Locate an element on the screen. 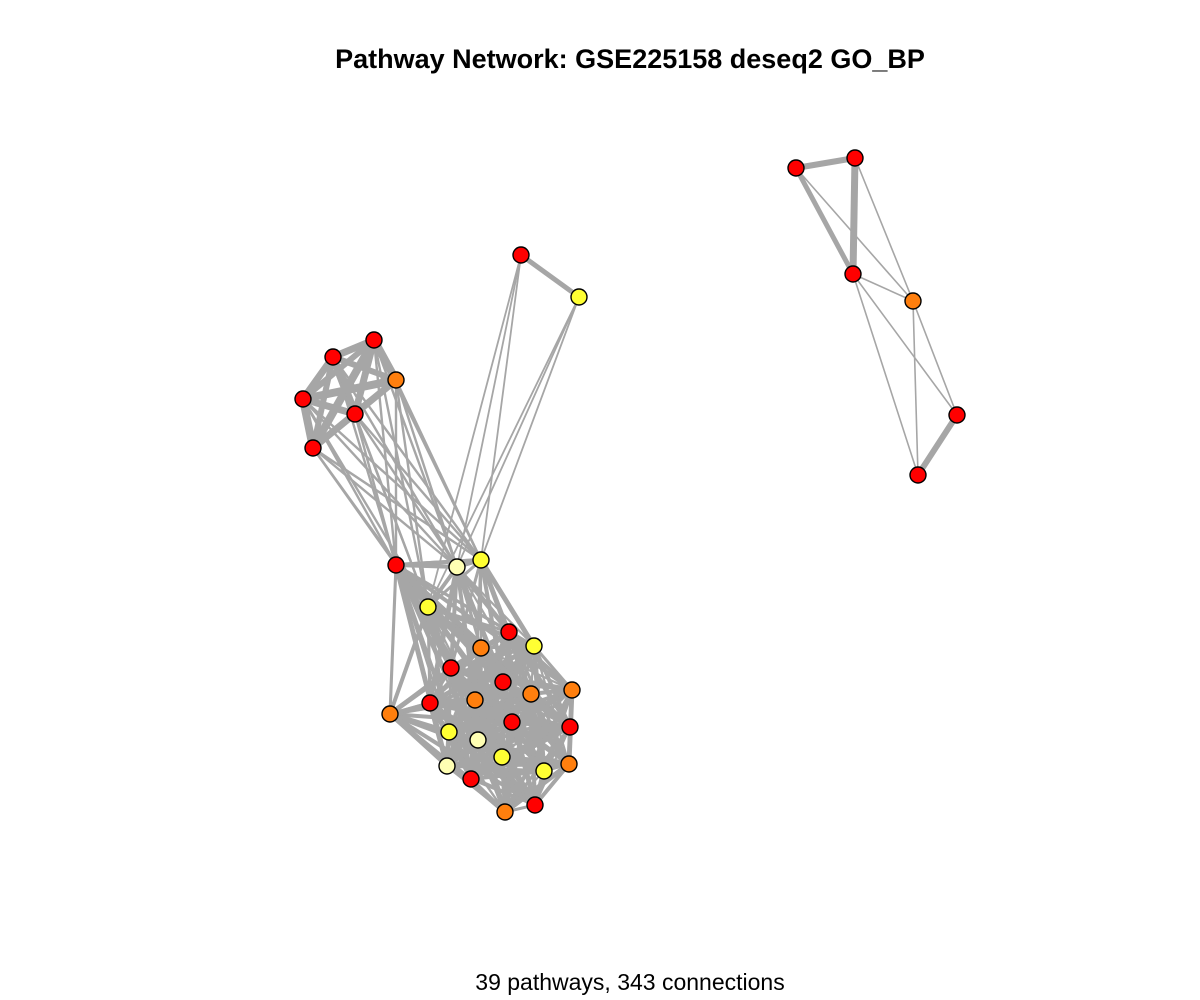  figure-caption: 39 pathways, 343 connections is located at coordinates (630, 982).